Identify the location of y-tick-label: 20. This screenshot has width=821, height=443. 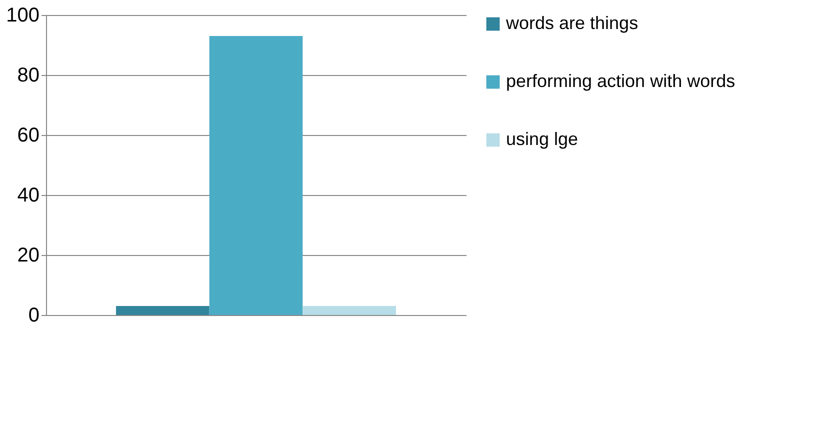
(28, 255).